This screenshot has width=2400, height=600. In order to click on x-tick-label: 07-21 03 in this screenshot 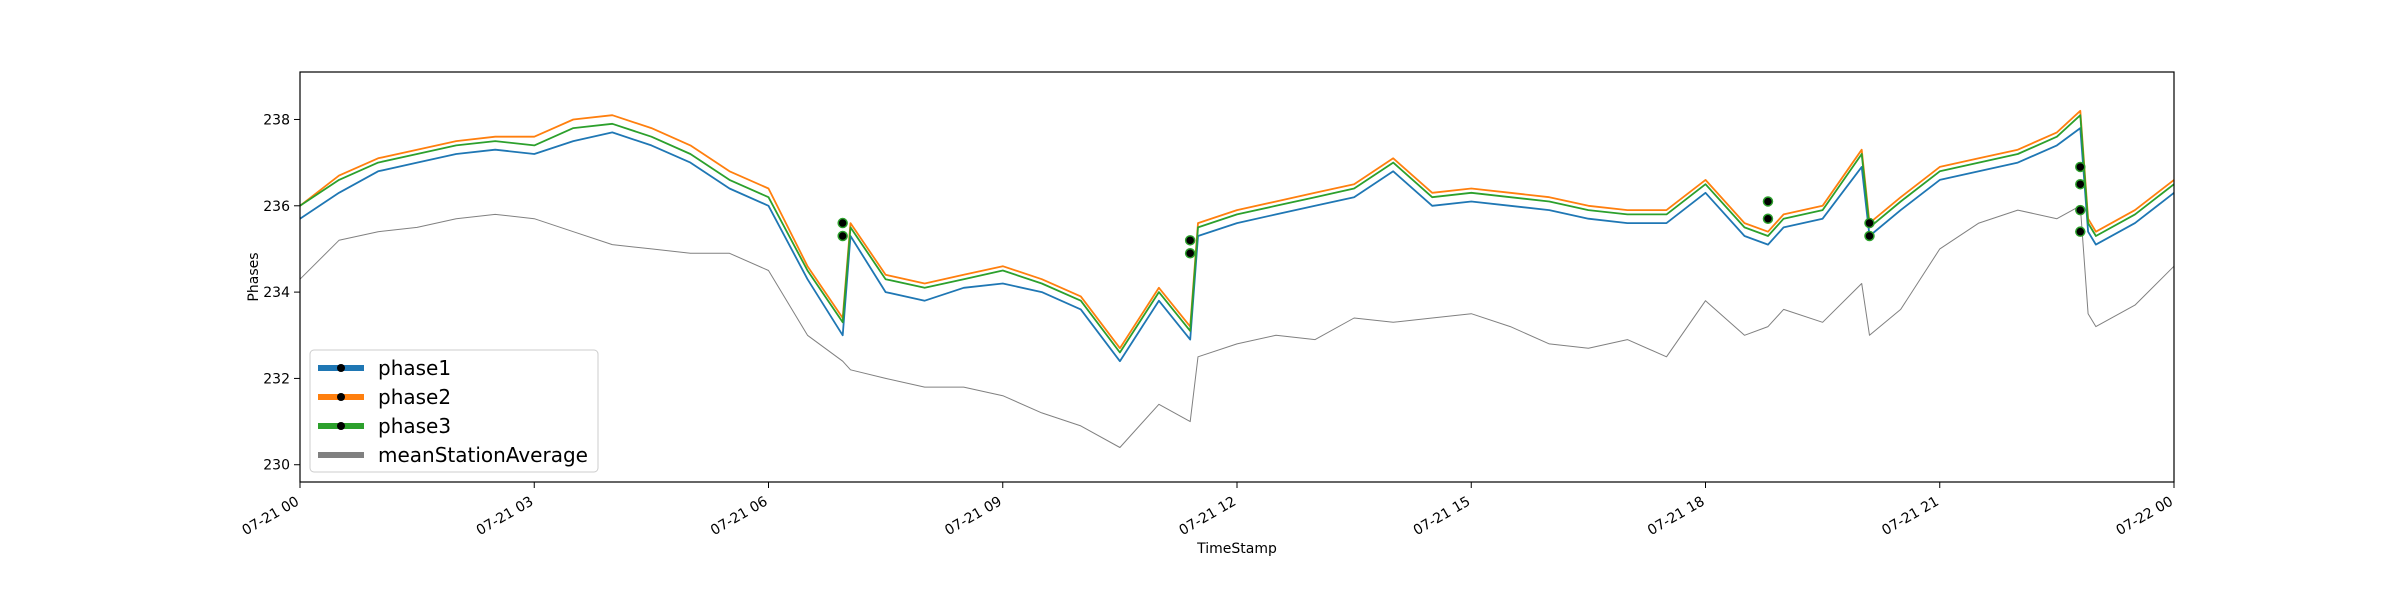, I will do `click(505, 516)`.